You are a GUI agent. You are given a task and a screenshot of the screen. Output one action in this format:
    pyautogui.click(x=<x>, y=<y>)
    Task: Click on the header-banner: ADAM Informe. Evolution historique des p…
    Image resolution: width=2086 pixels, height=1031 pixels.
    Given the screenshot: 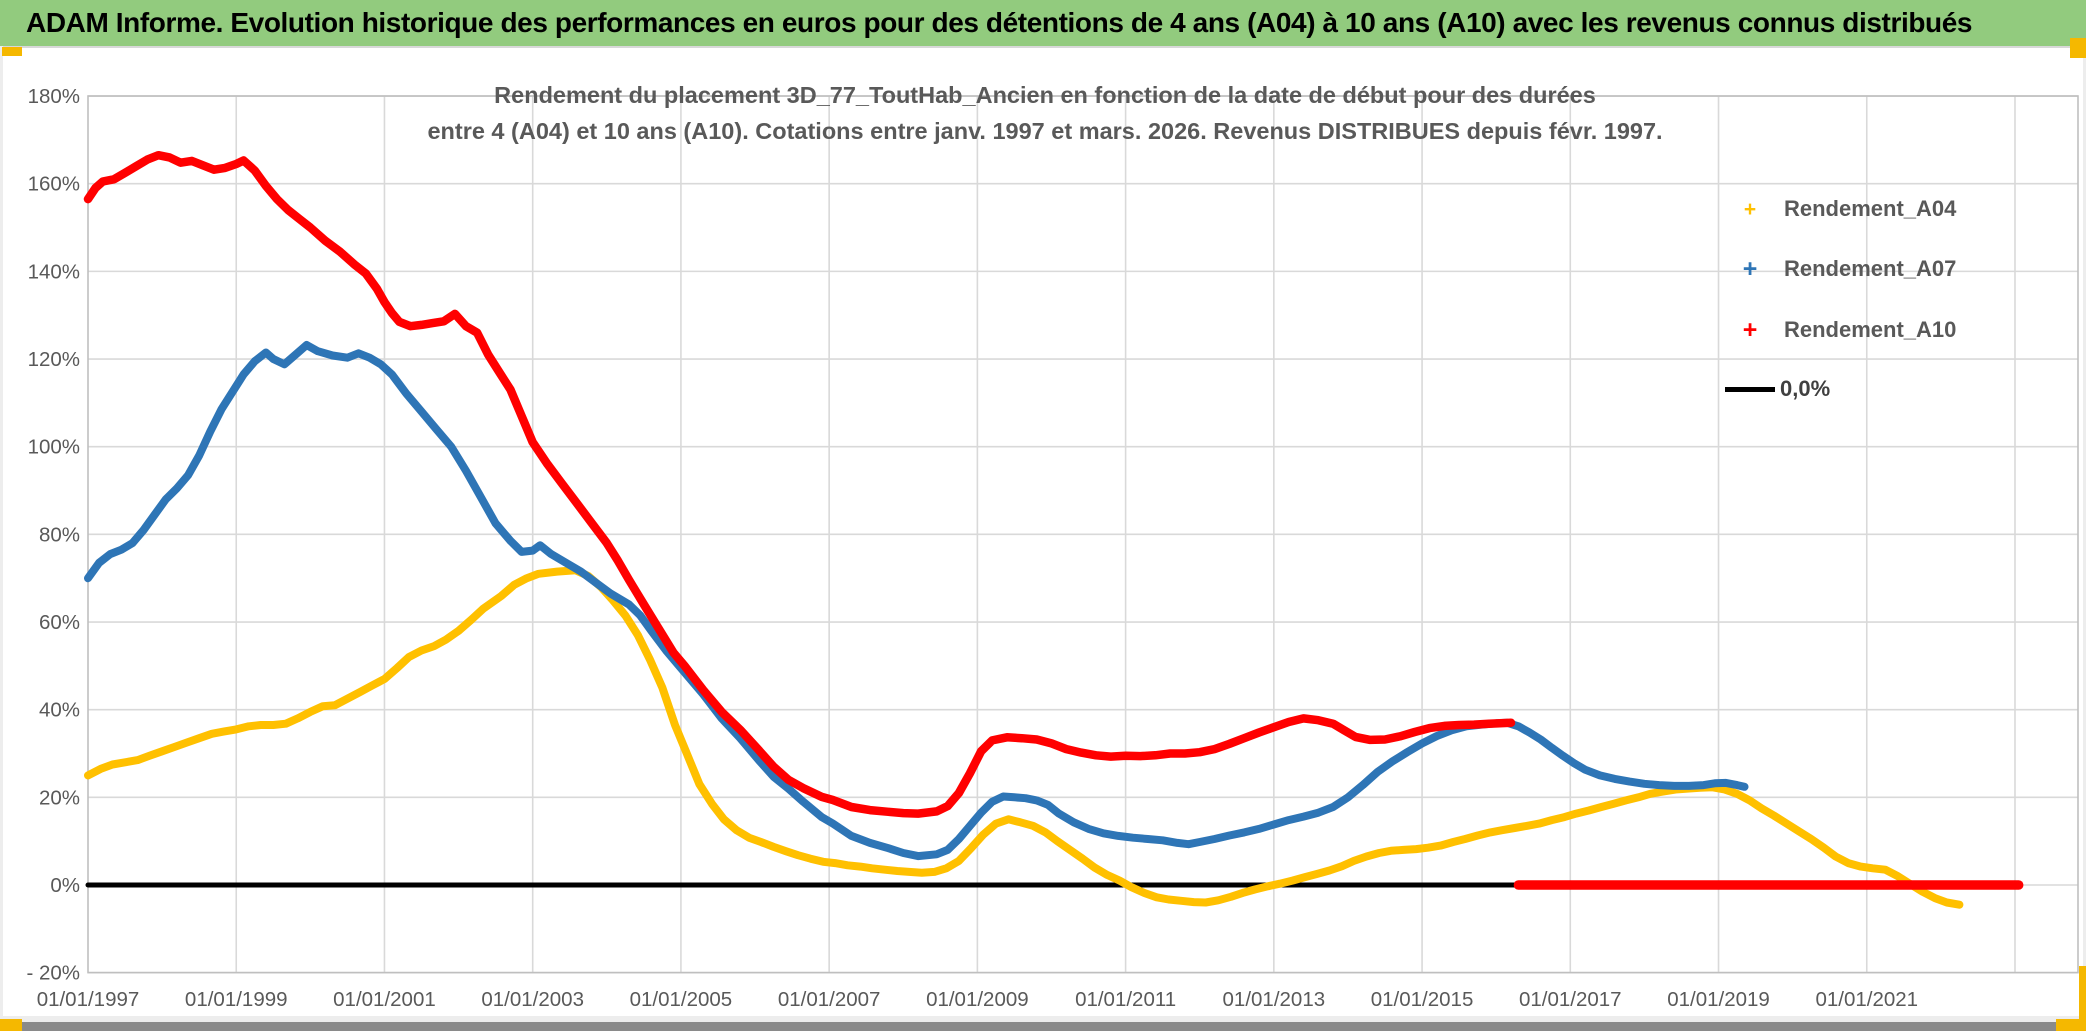 What is the action you would take?
    pyautogui.click(x=1043, y=23)
    